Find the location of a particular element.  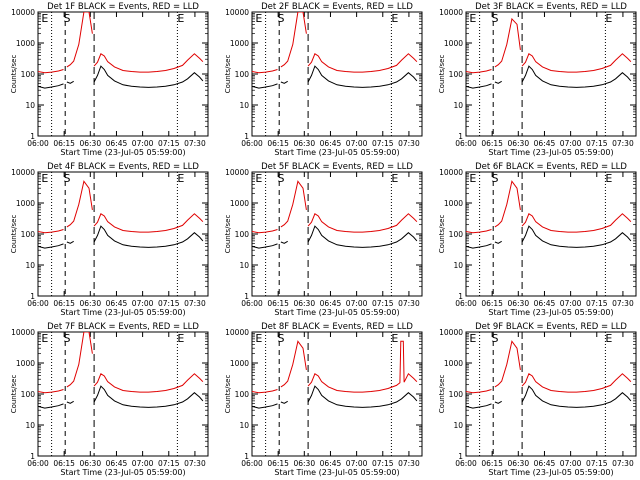

panel-title: Det 8F BLACK = Events, RED = LLD is located at coordinates (337, 327).